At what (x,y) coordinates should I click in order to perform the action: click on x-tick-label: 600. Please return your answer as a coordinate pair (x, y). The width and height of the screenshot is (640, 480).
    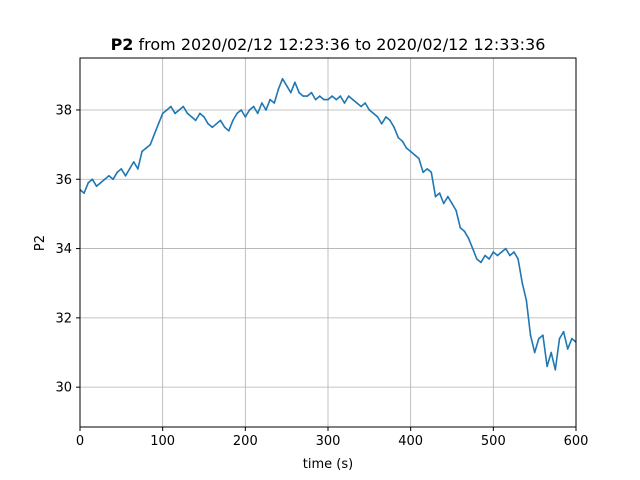
    Looking at the image, I should click on (576, 441).